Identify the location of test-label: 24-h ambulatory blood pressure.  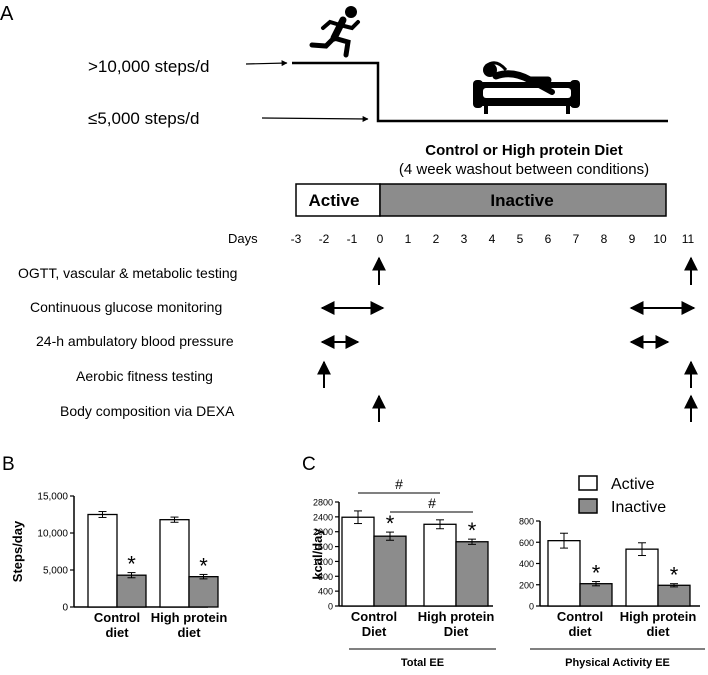
(135, 341).